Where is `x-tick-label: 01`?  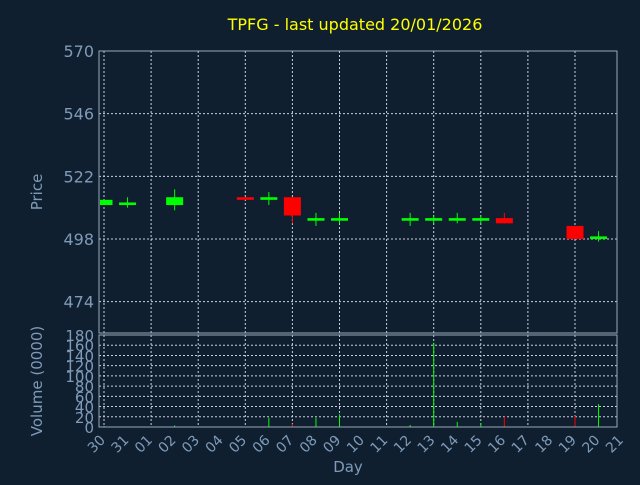 x-tick-label: 01 is located at coordinates (144, 445).